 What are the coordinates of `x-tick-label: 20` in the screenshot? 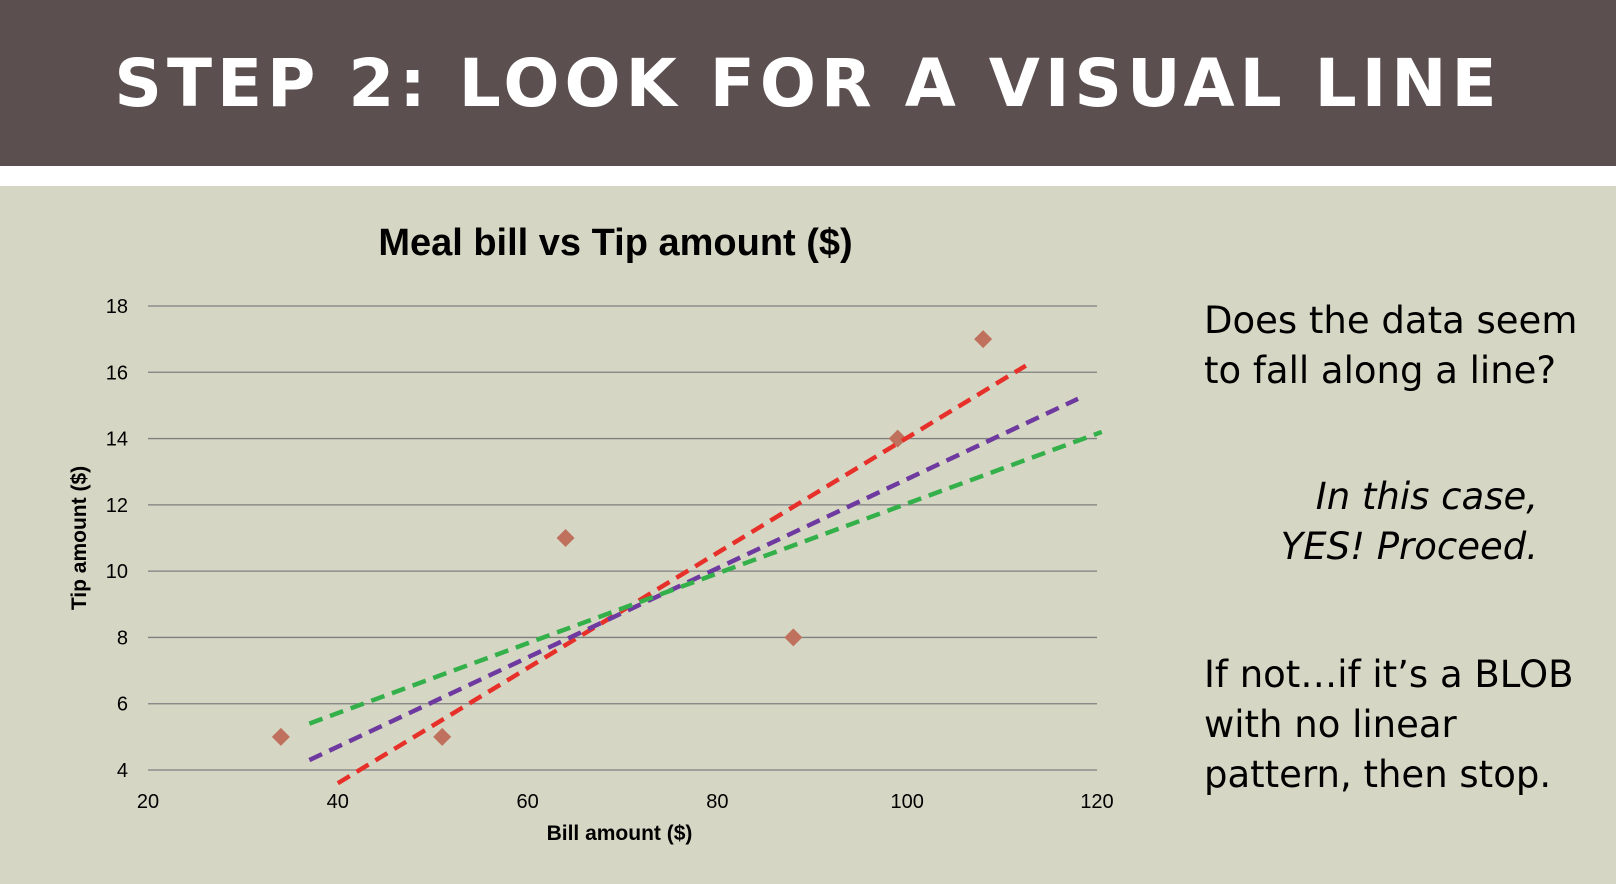 It's located at (148, 802).